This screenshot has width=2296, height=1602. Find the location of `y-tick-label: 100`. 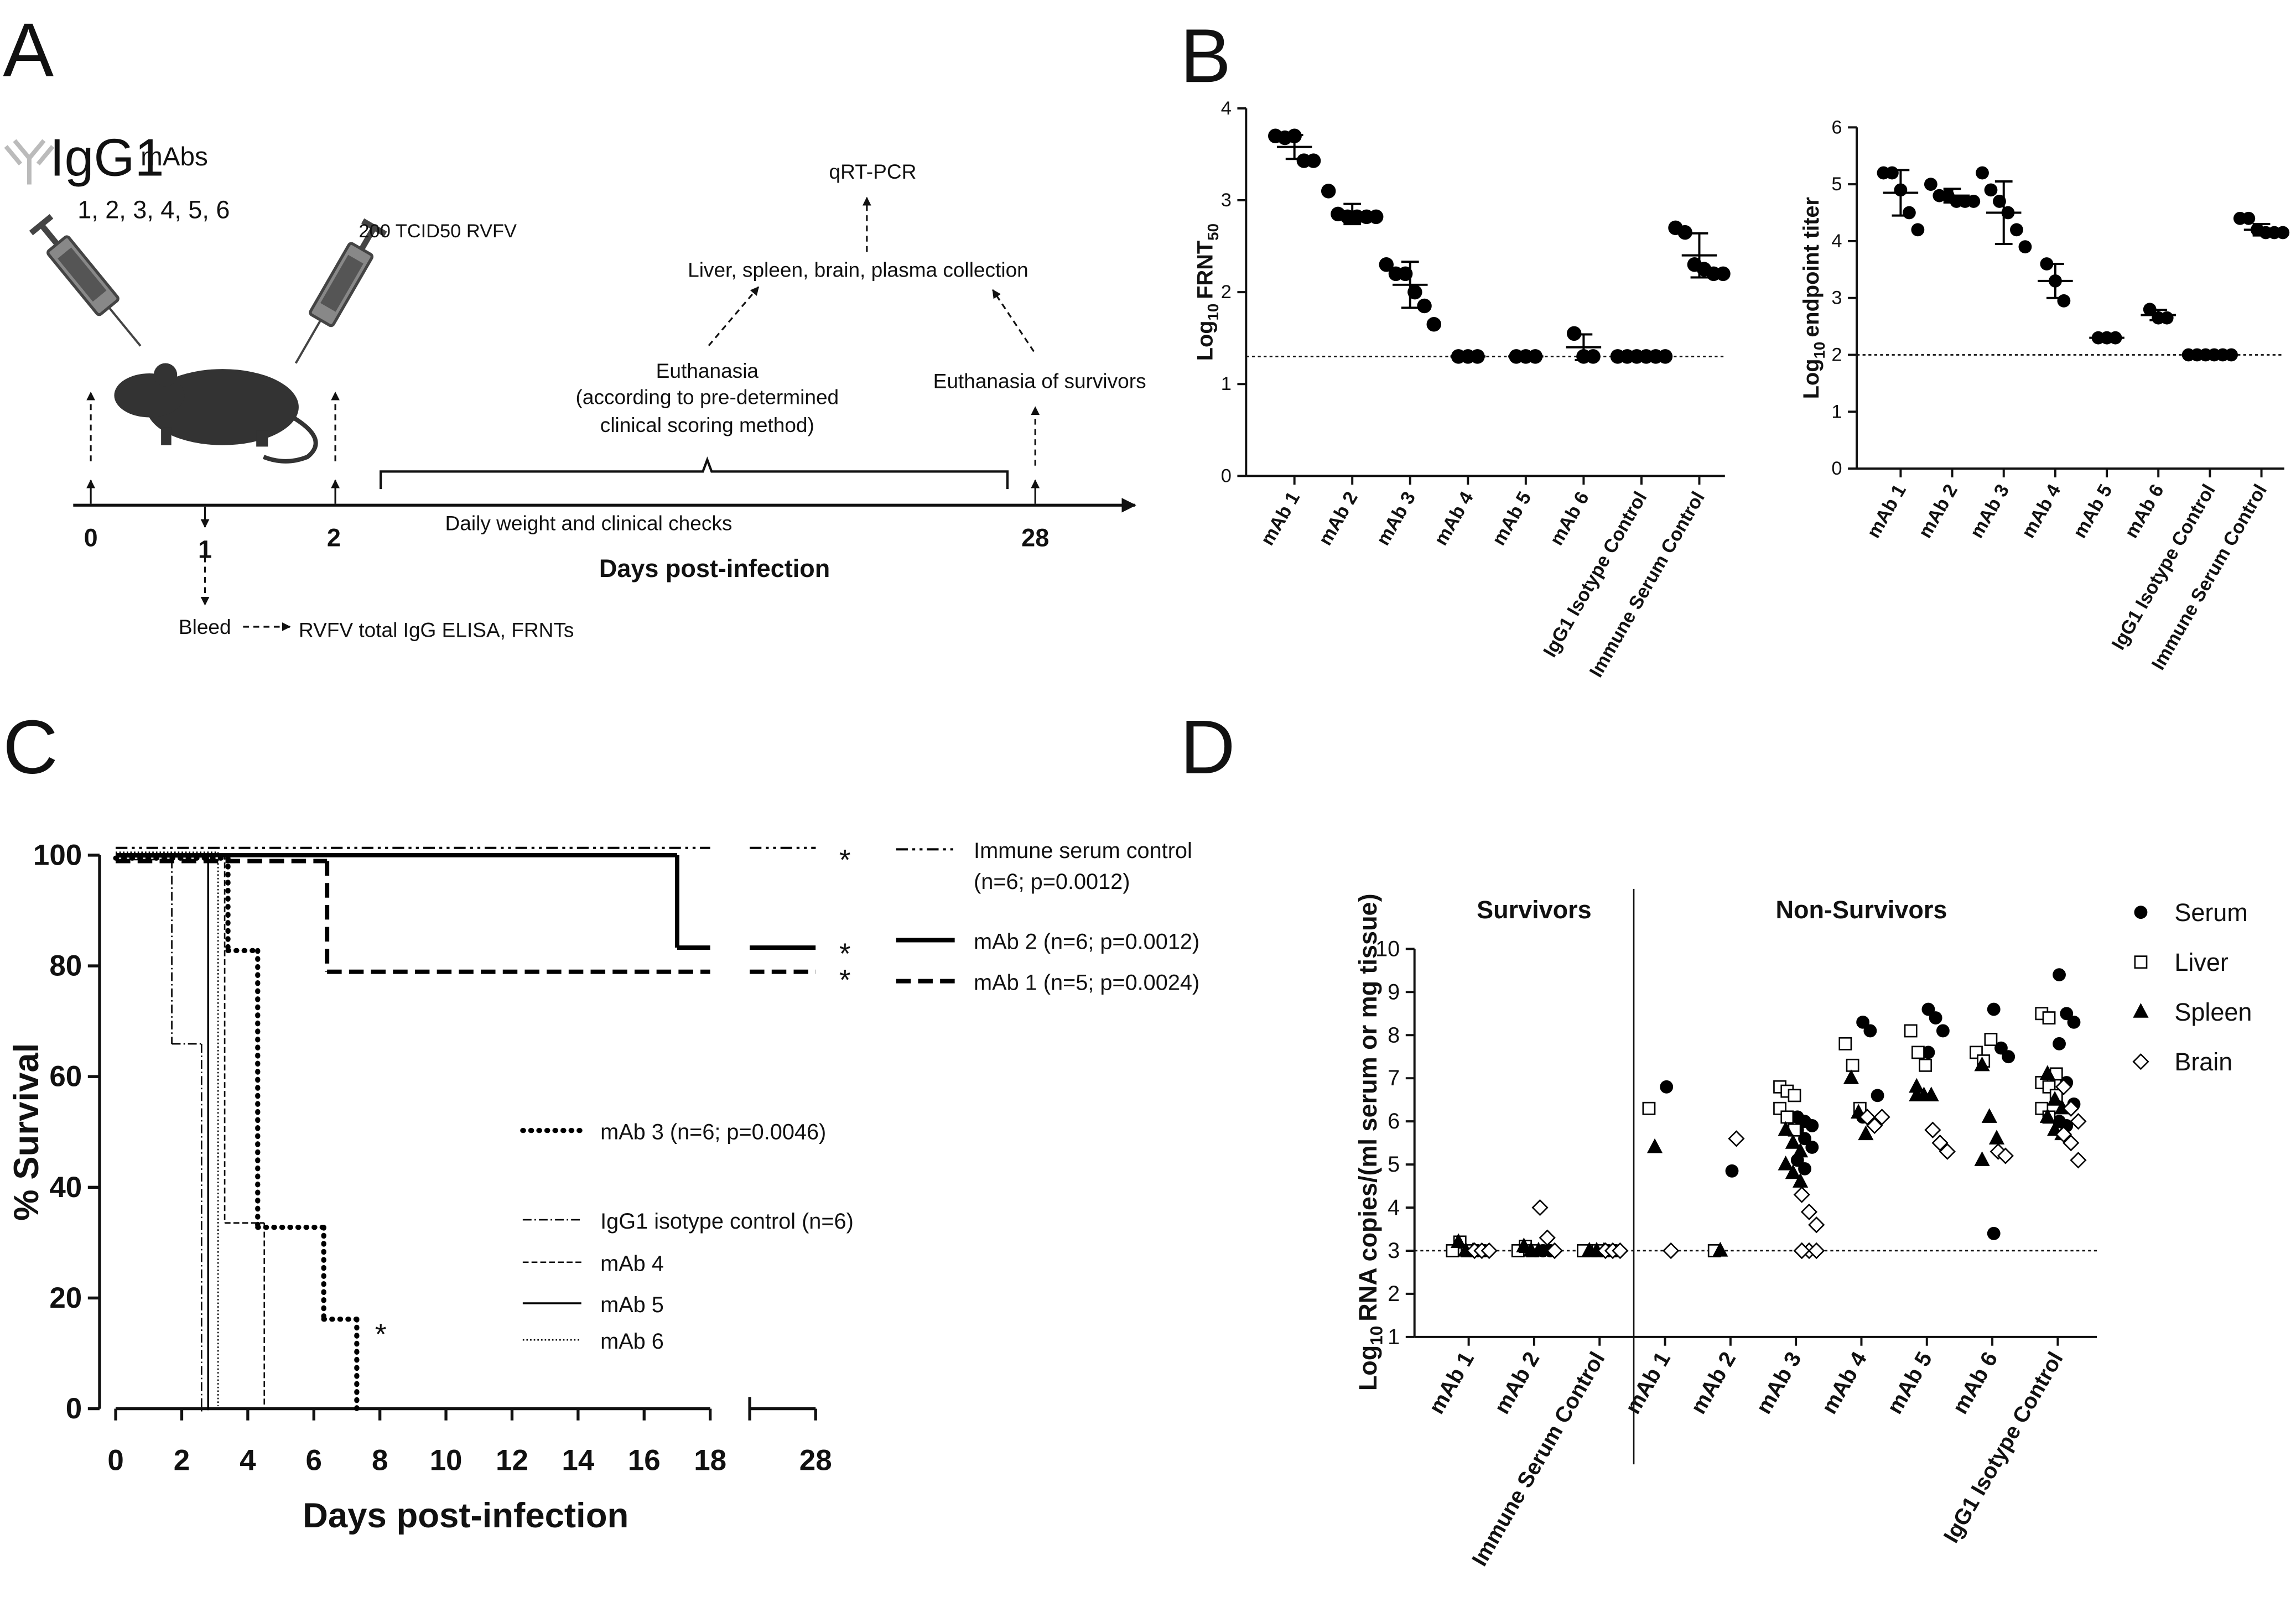

y-tick-label: 100 is located at coordinates (58, 855).